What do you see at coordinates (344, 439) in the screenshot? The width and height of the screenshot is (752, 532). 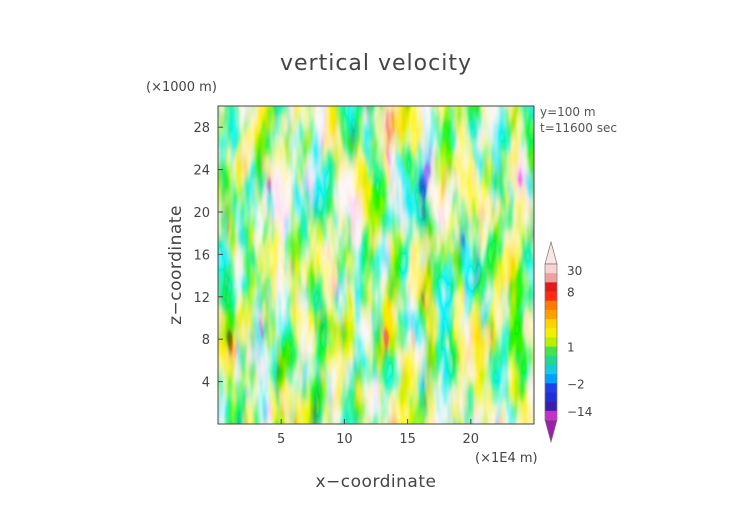 I see `x-tick-label: 10` at bounding box center [344, 439].